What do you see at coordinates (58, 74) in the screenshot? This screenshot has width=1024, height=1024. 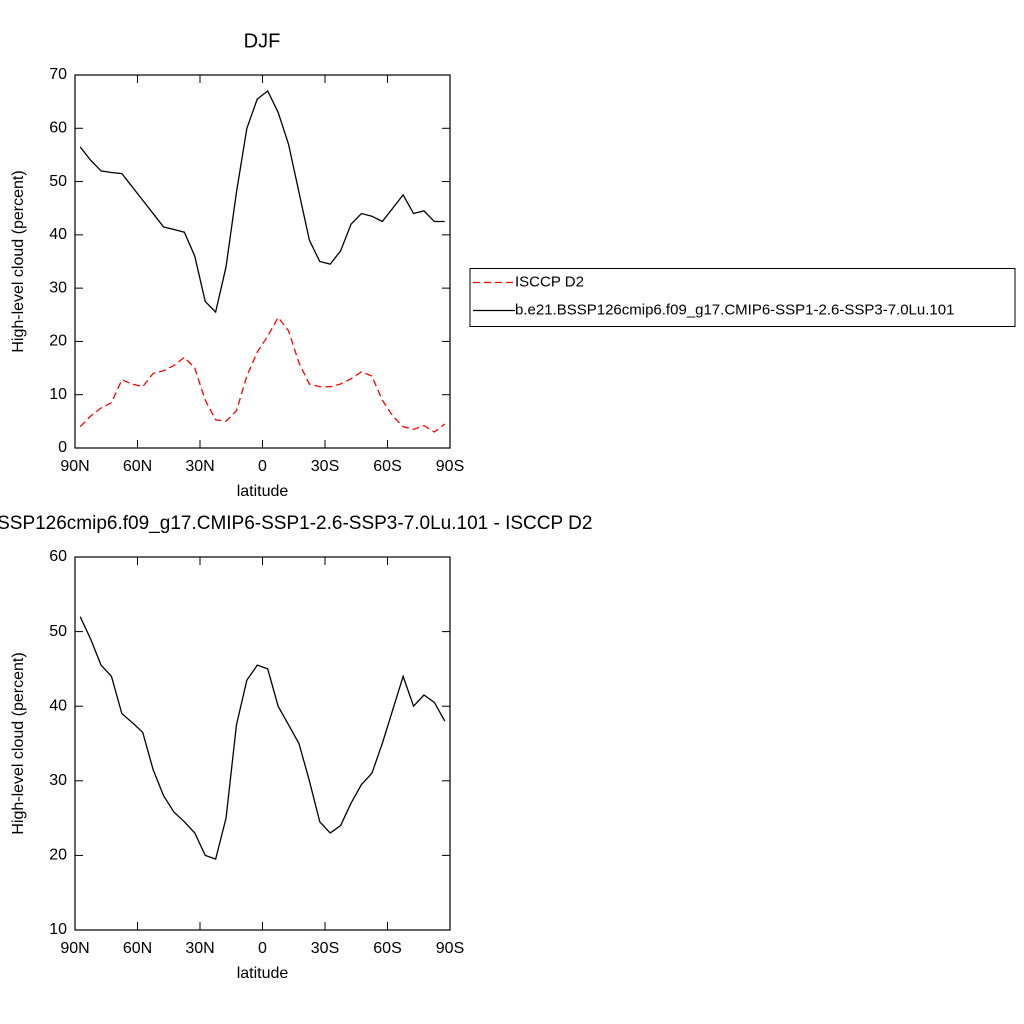 I see `y-tick-label: 70` at bounding box center [58, 74].